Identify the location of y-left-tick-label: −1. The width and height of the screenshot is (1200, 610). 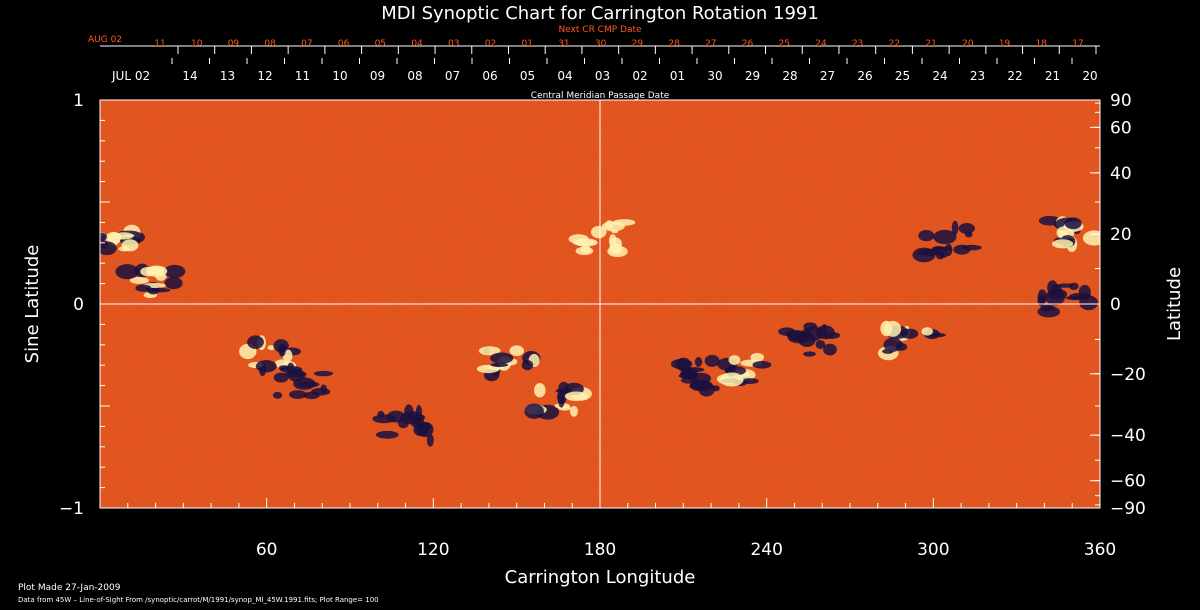
(71, 509).